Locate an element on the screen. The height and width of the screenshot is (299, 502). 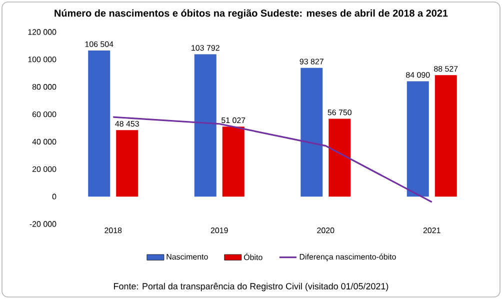
source-note: Fonte: Portal da transparência do Registro Civil (visitado 01/05/2021) is located at coordinates (251, 287).